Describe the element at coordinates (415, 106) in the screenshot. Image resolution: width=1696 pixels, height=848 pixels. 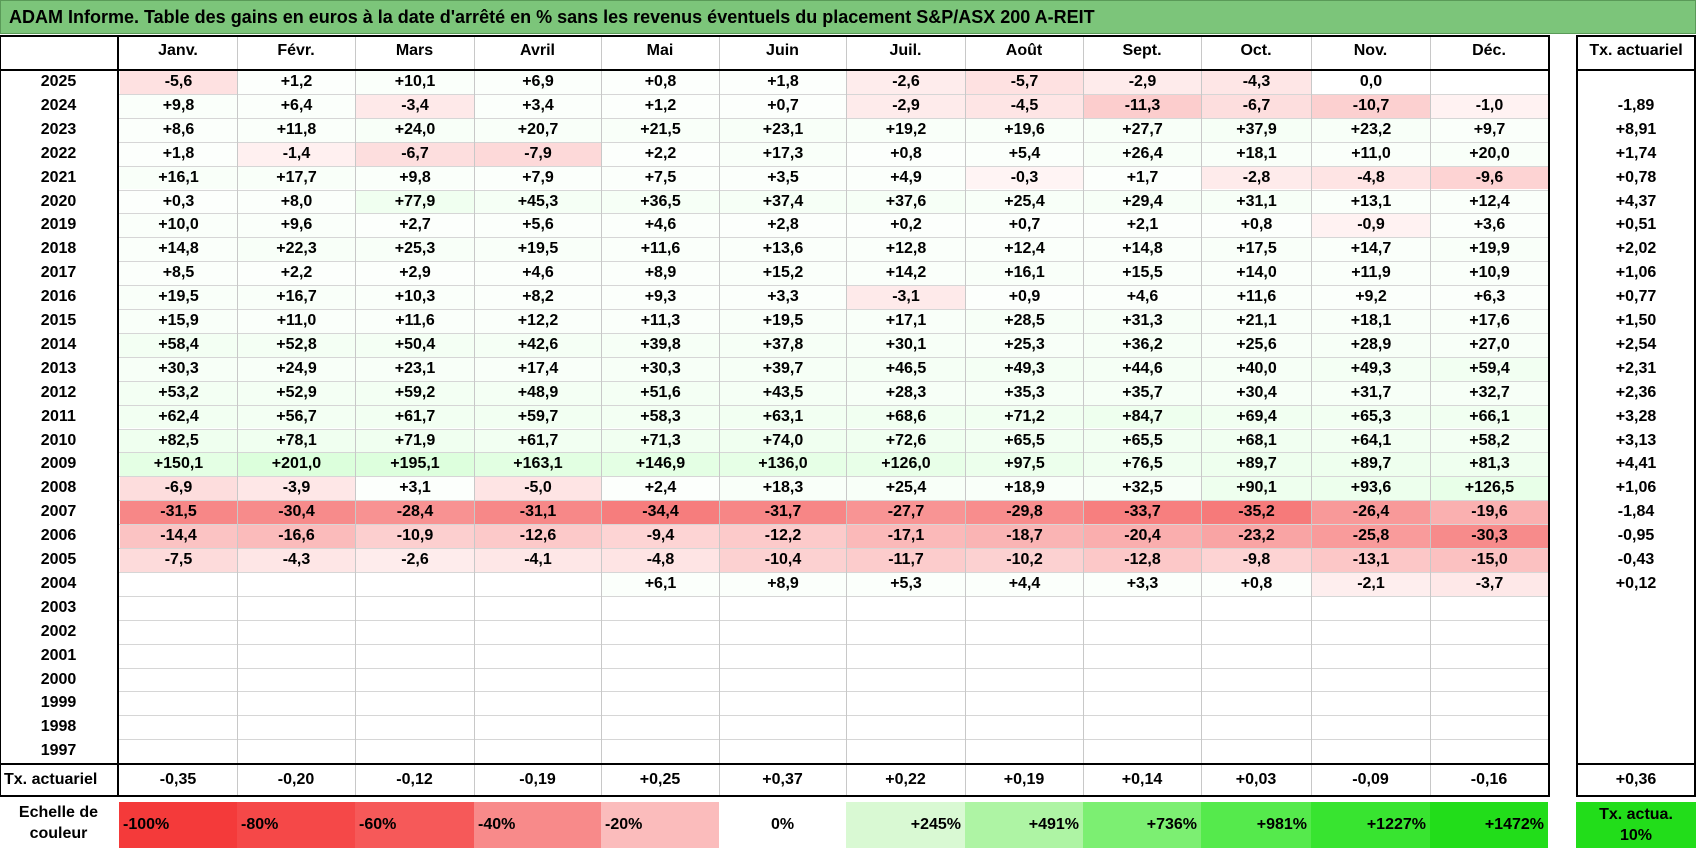
I see `month-return-cell: -3,4` at that location.